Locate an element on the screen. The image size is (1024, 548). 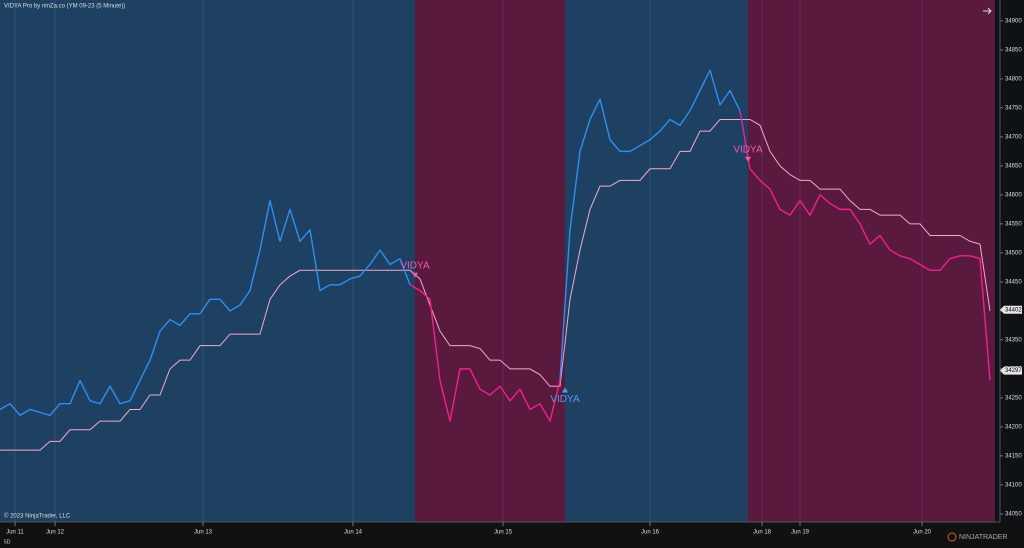
x-axis-strip is located at coordinates (512, 535).